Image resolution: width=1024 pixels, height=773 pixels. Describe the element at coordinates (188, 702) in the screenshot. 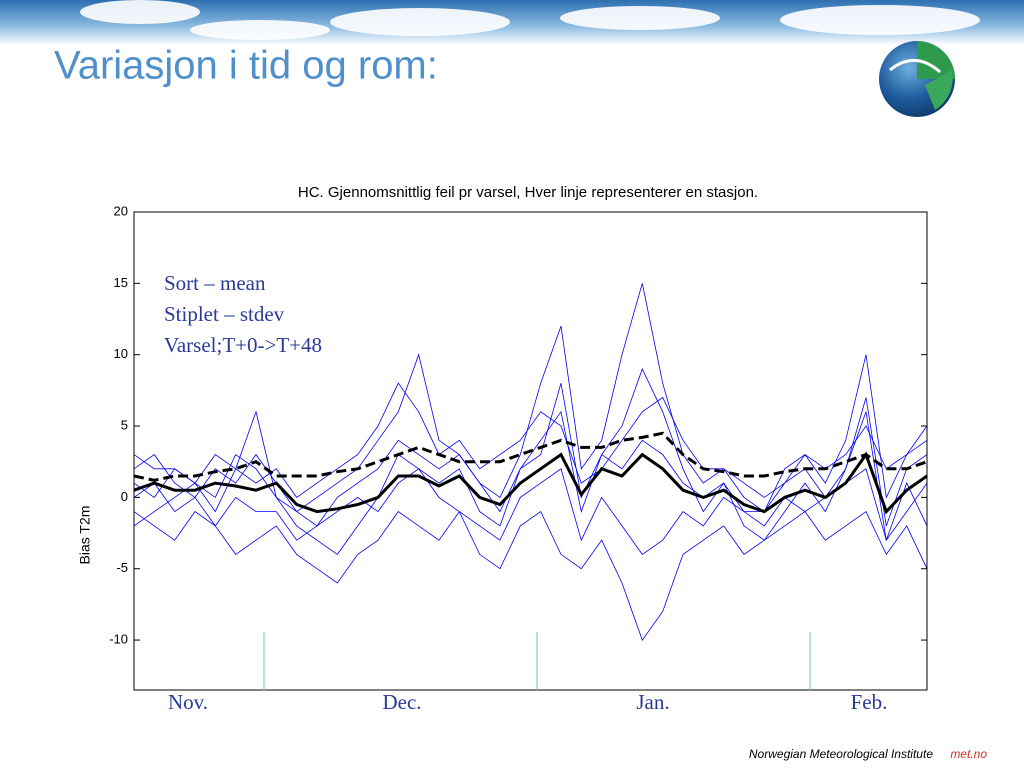

I see `month-label: Nov.` at that location.